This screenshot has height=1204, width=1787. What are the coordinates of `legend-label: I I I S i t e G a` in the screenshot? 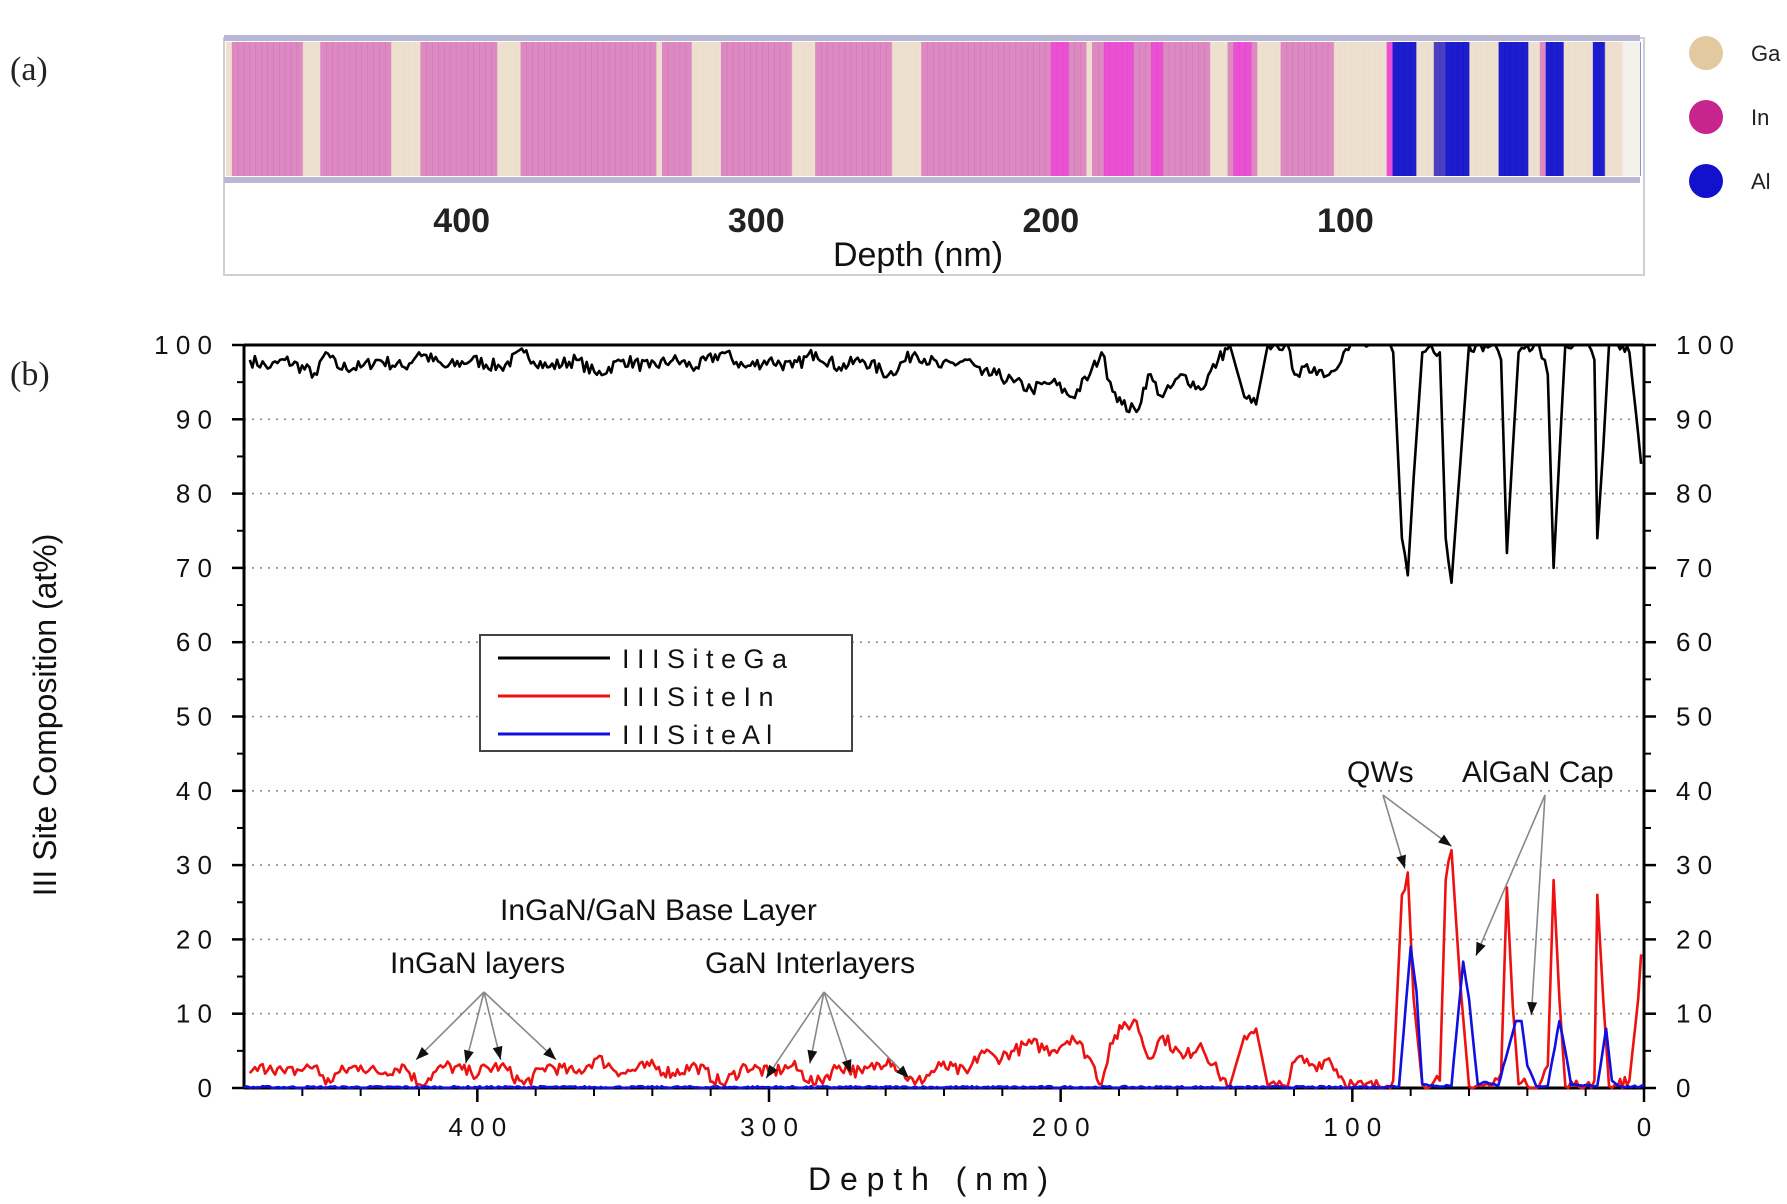 It's located at (705, 659).